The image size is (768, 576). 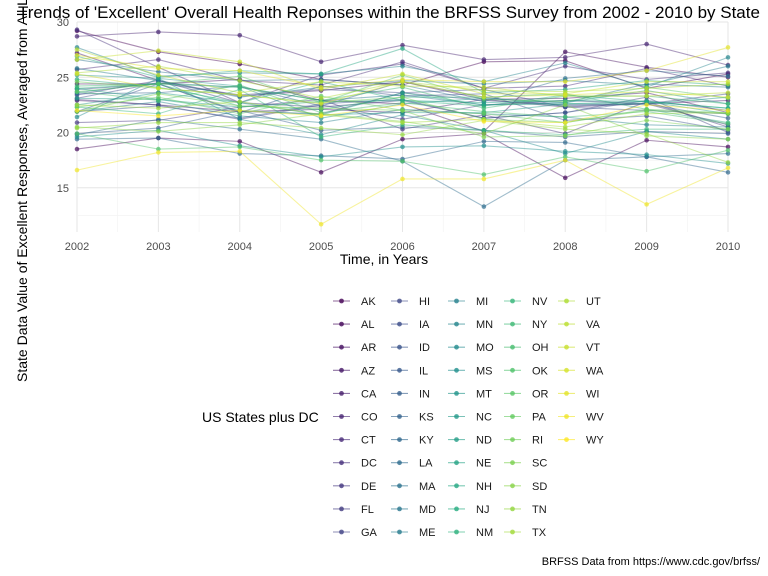 What do you see at coordinates (367, 325) in the screenshot?
I see `legend-label: AL` at bounding box center [367, 325].